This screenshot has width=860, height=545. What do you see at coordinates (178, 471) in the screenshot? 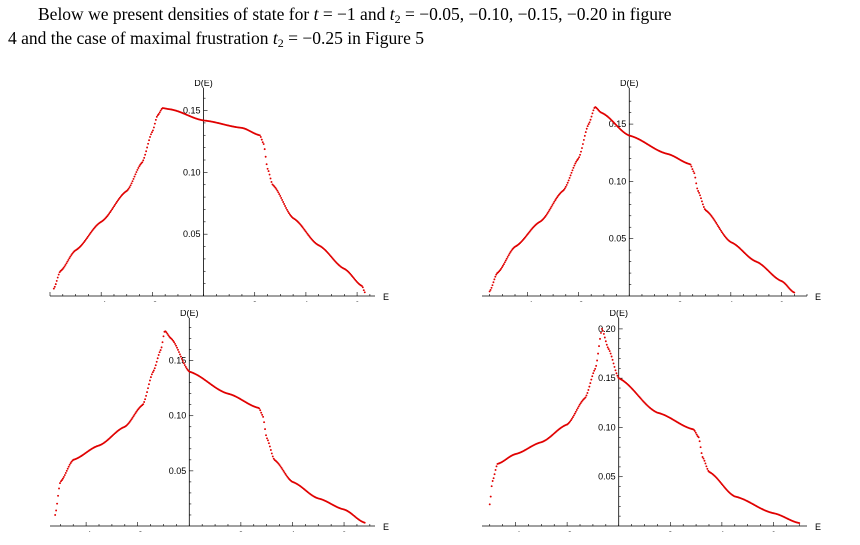
I see `y-tick-label: 0.05` at bounding box center [178, 471].